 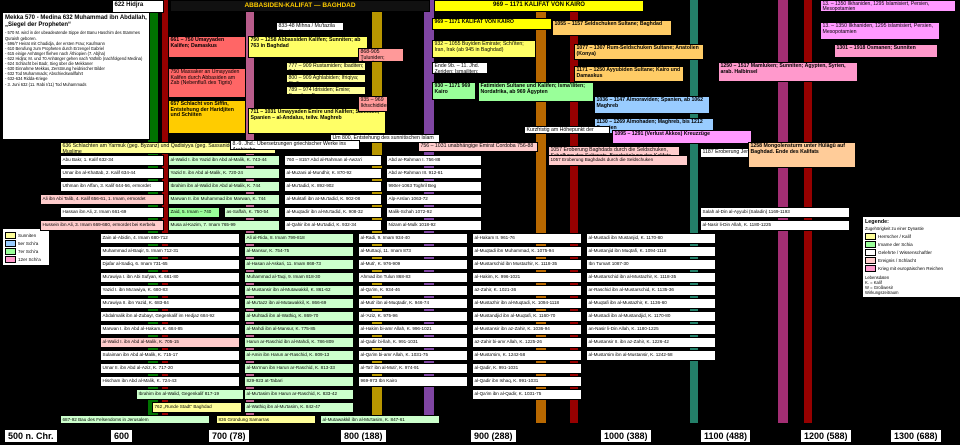 I want to click on event-box: 661 – 750 Umayyaden Kalifen; Damaskus, so click(x=207, y=47).